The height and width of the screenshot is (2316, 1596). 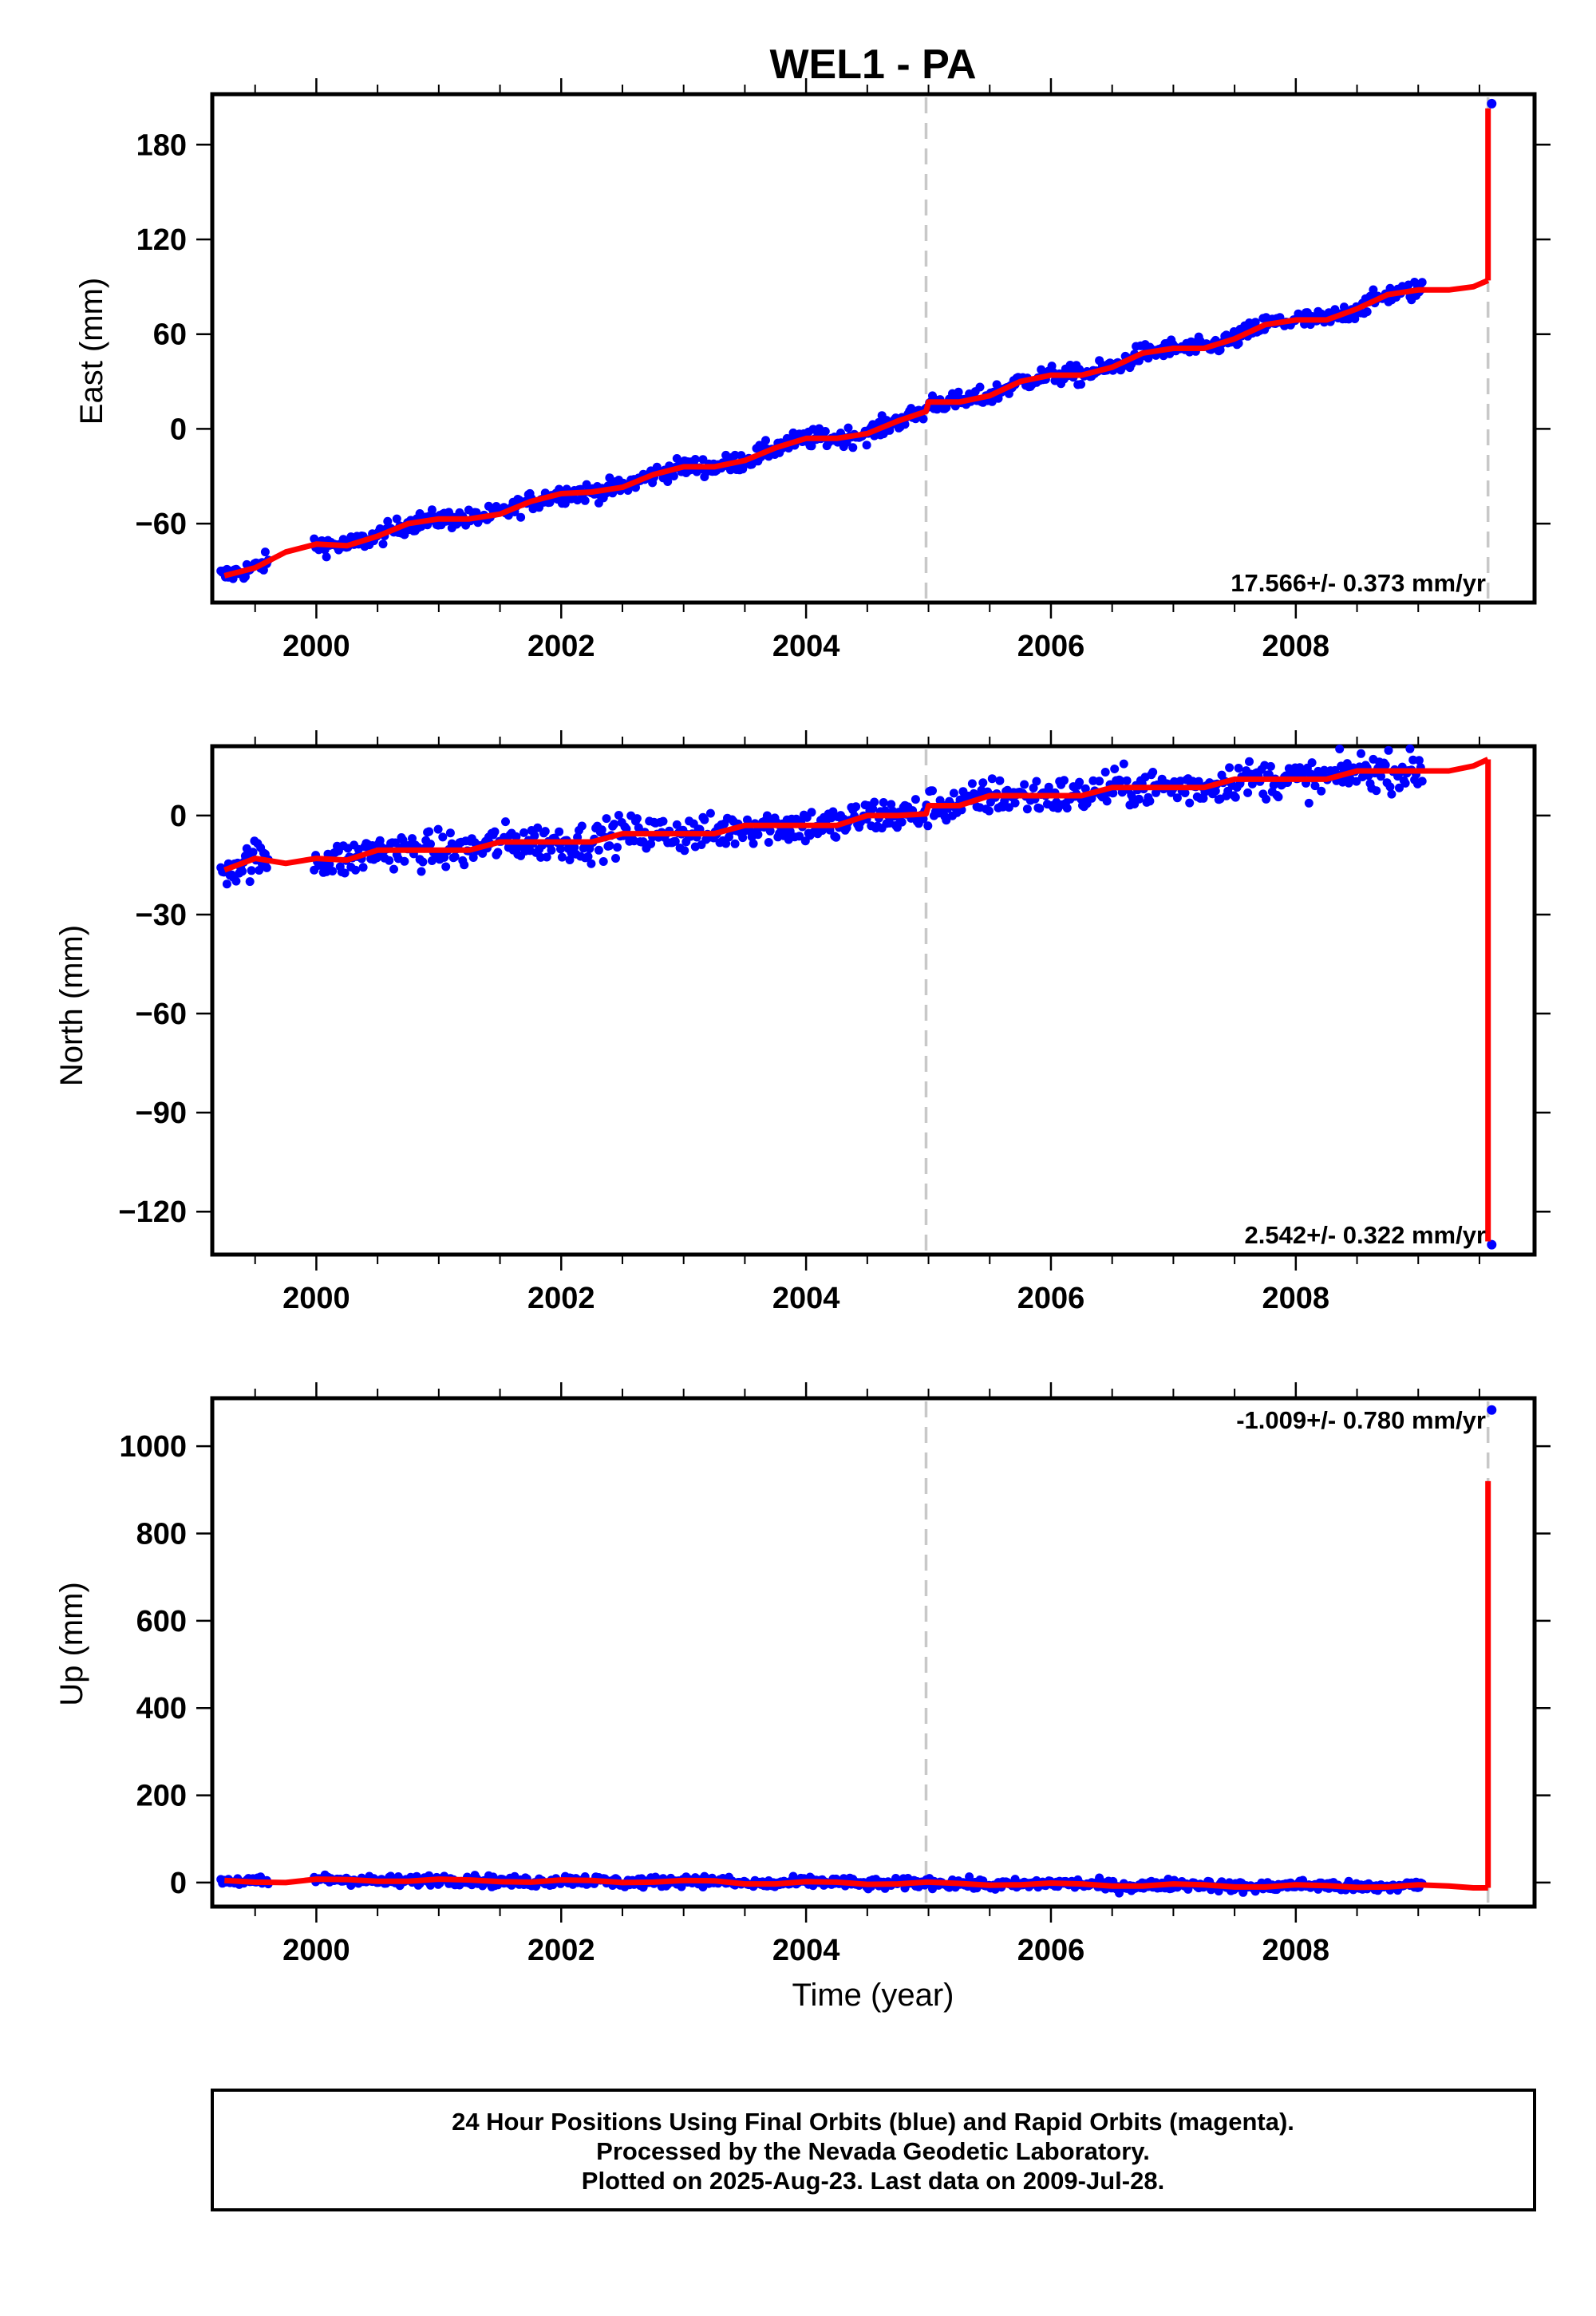 What do you see at coordinates (873, 64) in the screenshot?
I see `chart-title: WEL1 - PA` at bounding box center [873, 64].